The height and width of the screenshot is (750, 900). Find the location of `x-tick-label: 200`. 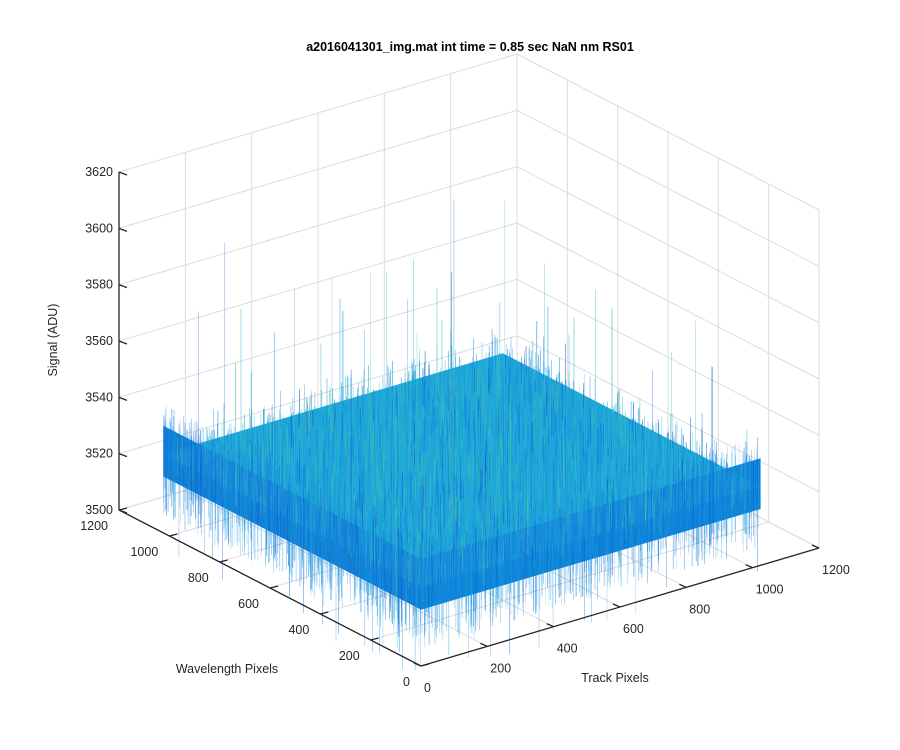

x-tick-label: 200 is located at coordinates (500, 668).